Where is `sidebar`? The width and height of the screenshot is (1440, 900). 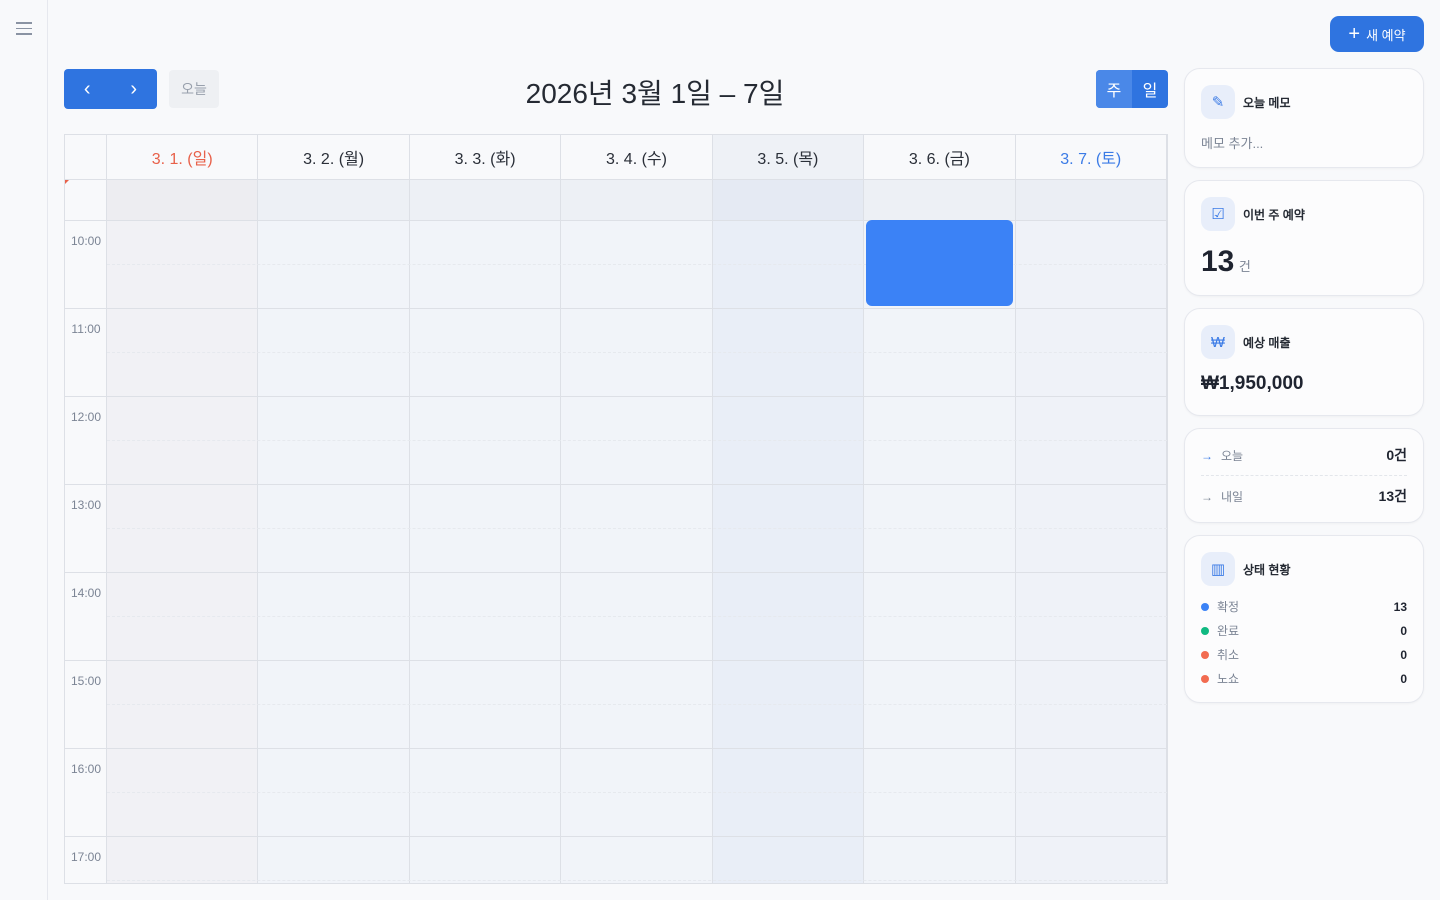
sidebar is located at coordinates (24, 450).